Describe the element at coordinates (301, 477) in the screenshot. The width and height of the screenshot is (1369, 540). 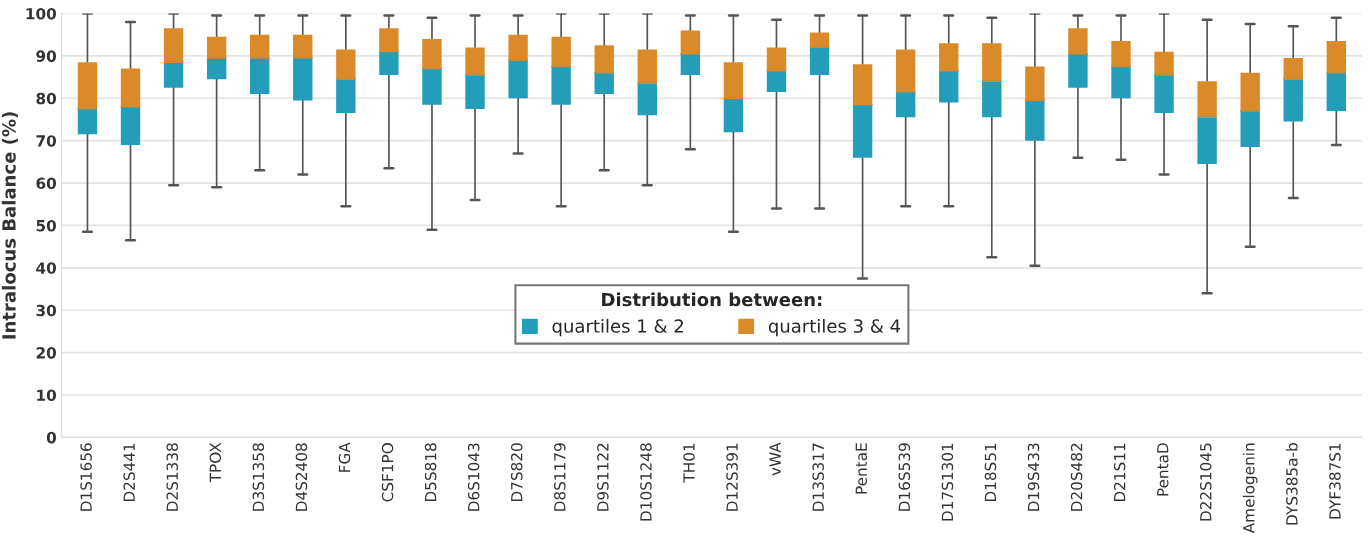
I see `x-tick-label: D4S2408` at that location.